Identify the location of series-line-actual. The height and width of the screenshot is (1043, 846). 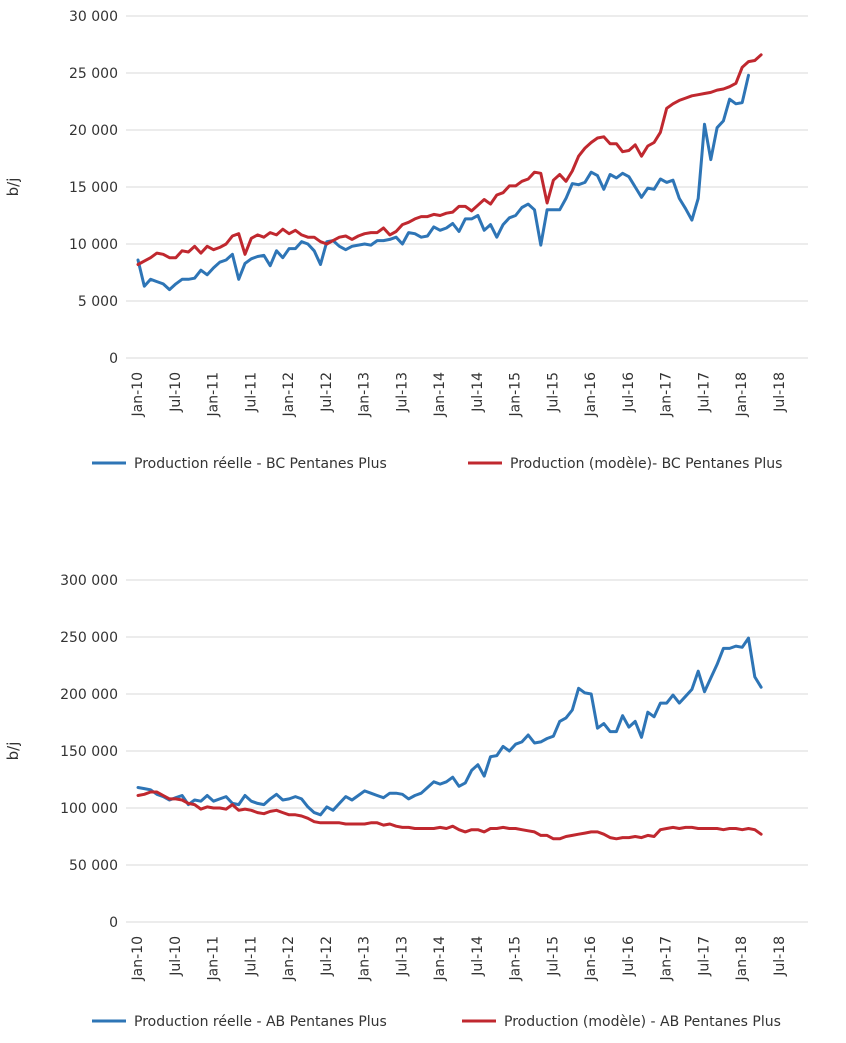
(449, 726).